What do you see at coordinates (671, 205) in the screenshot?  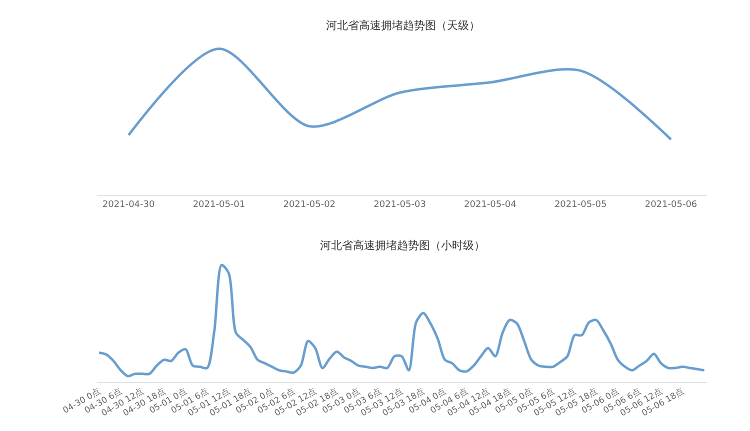 I see `x-tick-label: 2021-05-06` at bounding box center [671, 205].